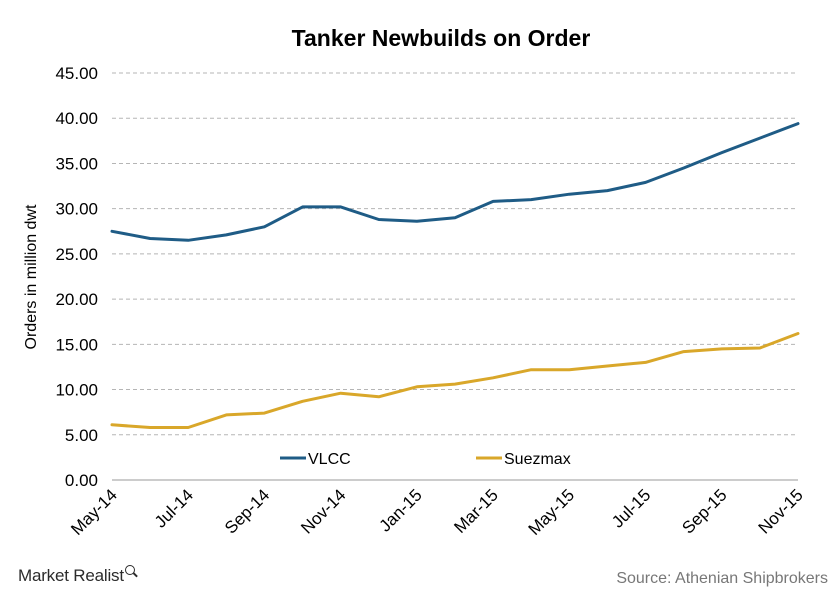  I want to click on source-note: Source: Athenian Shipbrokers, so click(722, 578).